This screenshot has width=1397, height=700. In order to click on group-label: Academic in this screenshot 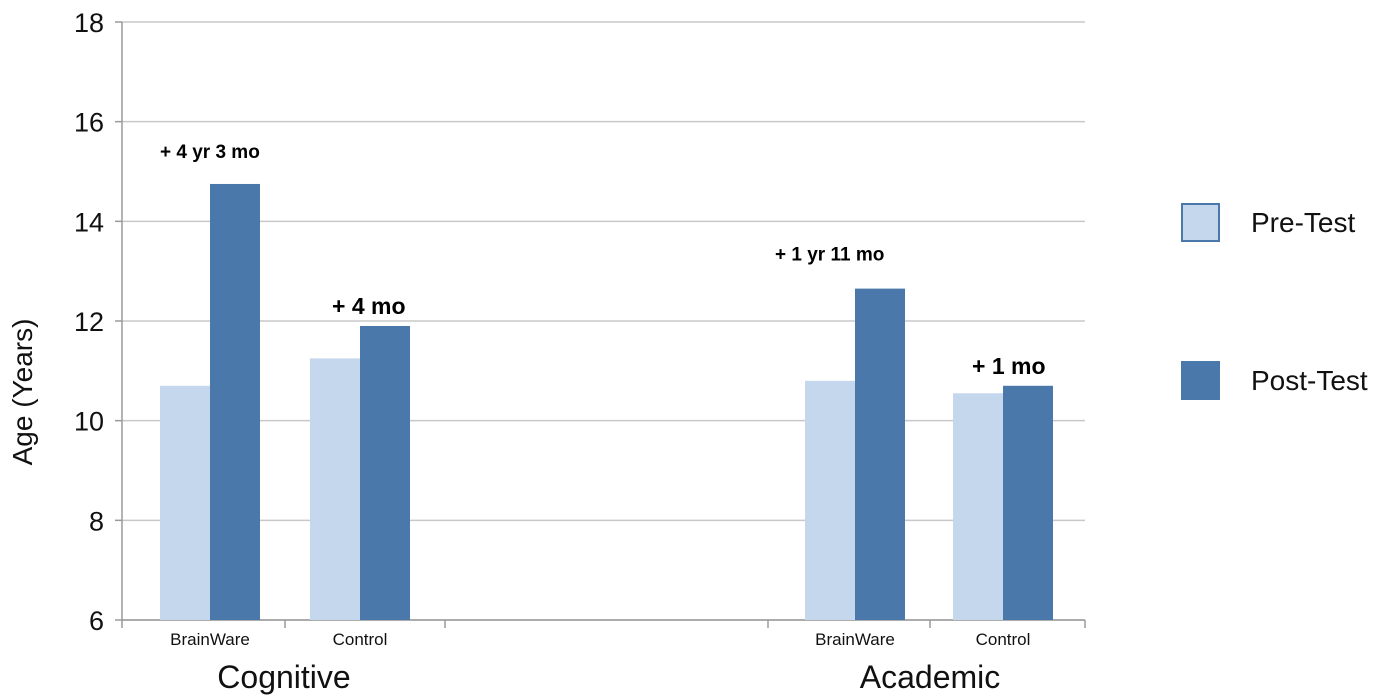, I will do `click(930, 677)`.